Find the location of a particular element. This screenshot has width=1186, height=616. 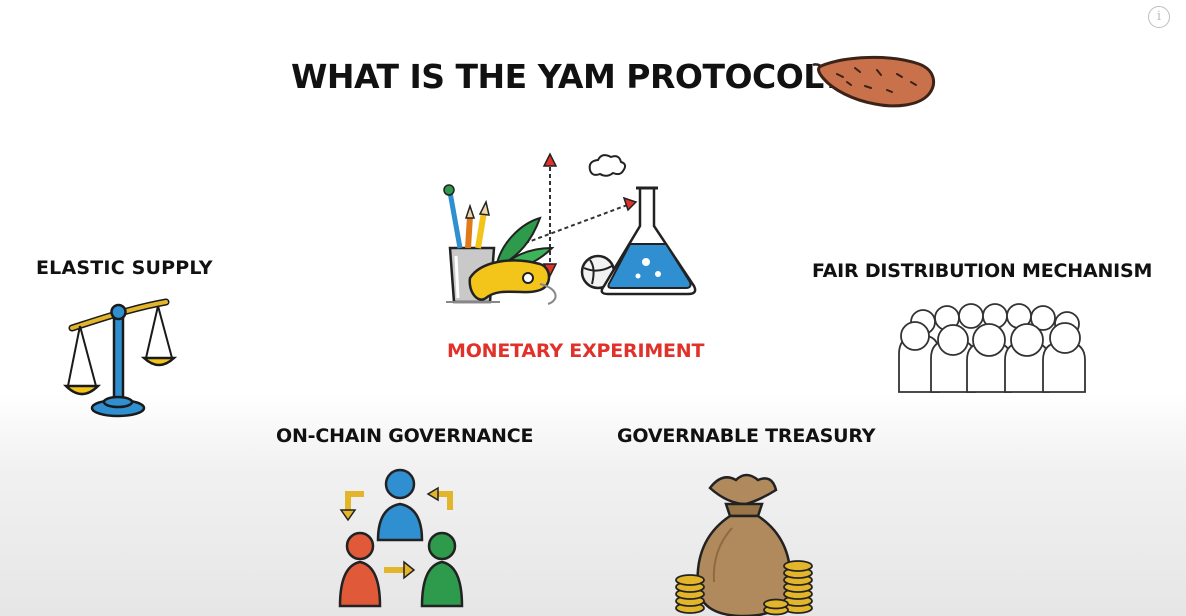

feature-monetary-experiment-label: MONETARY EXPERIMENT is located at coordinates (576, 351).